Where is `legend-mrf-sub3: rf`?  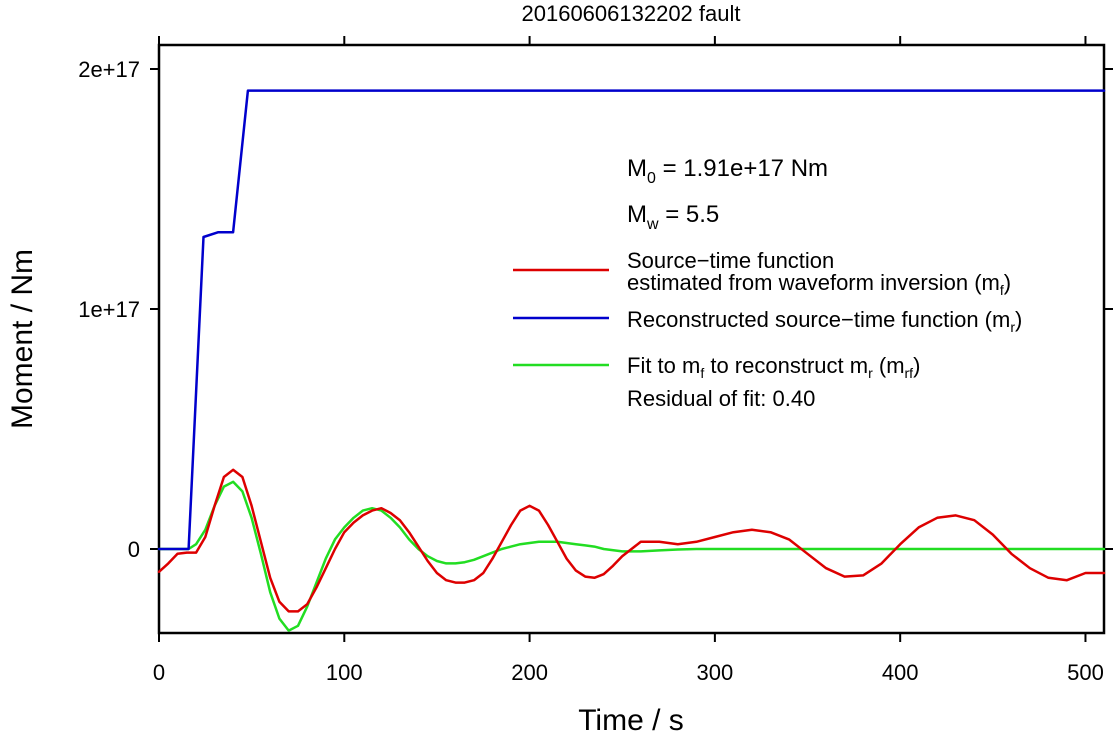
legend-mrf-sub3: rf is located at coordinates (909, 373).